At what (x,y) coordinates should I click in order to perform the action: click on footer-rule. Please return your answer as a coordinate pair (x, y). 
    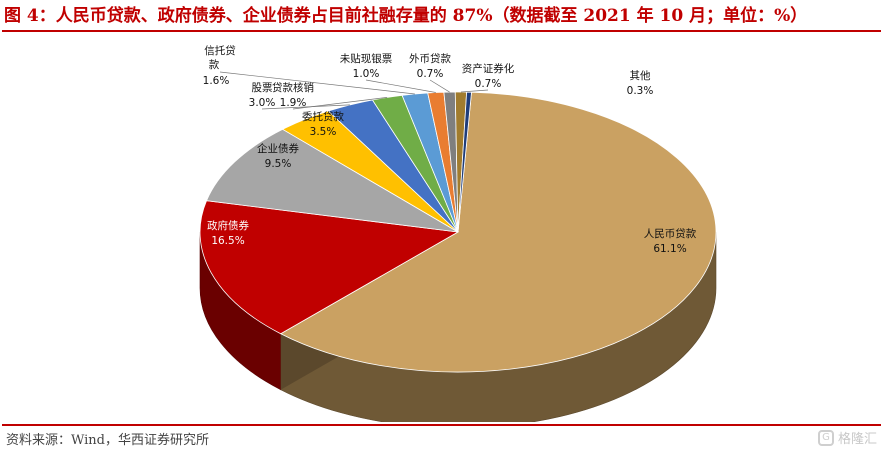
    Looking at the image, I should click on (441, 425).